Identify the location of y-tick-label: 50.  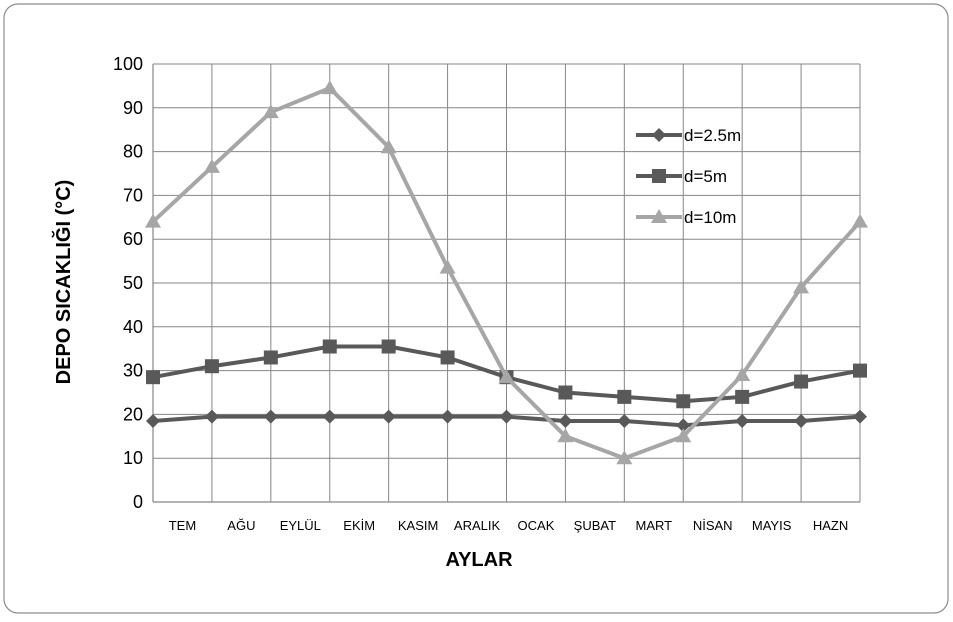
(133, 283).